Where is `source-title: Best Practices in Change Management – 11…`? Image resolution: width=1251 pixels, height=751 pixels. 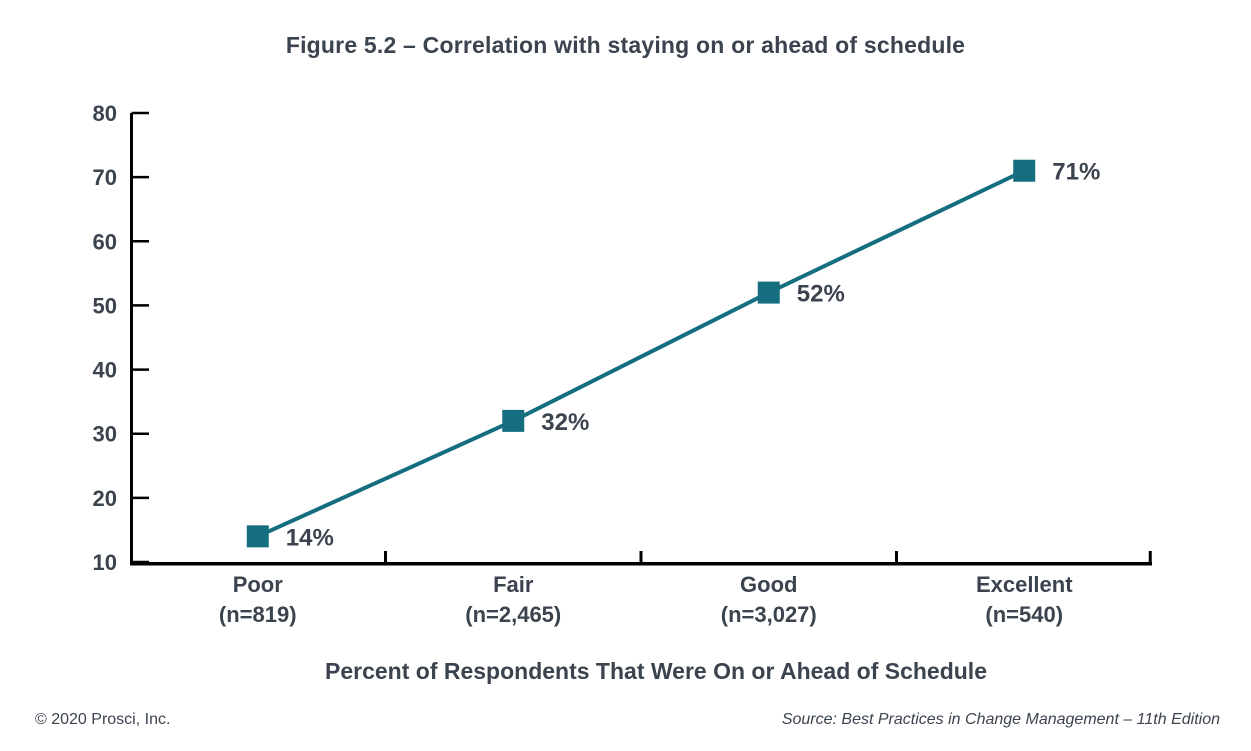 source-title: Best Practices in Change Management – 11… is located at coordinates (1030, 719).